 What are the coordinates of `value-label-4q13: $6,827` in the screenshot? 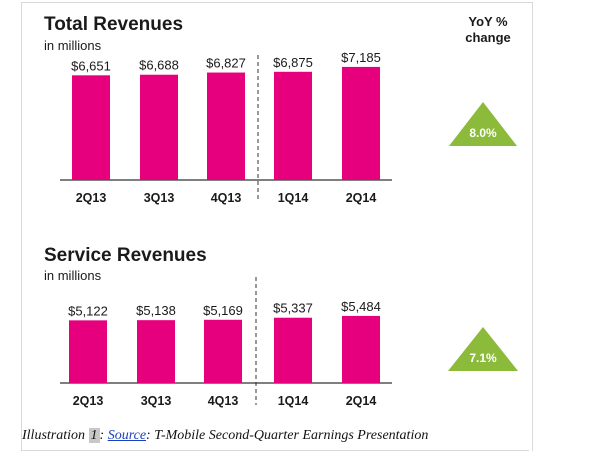 It's located at (226, 63).